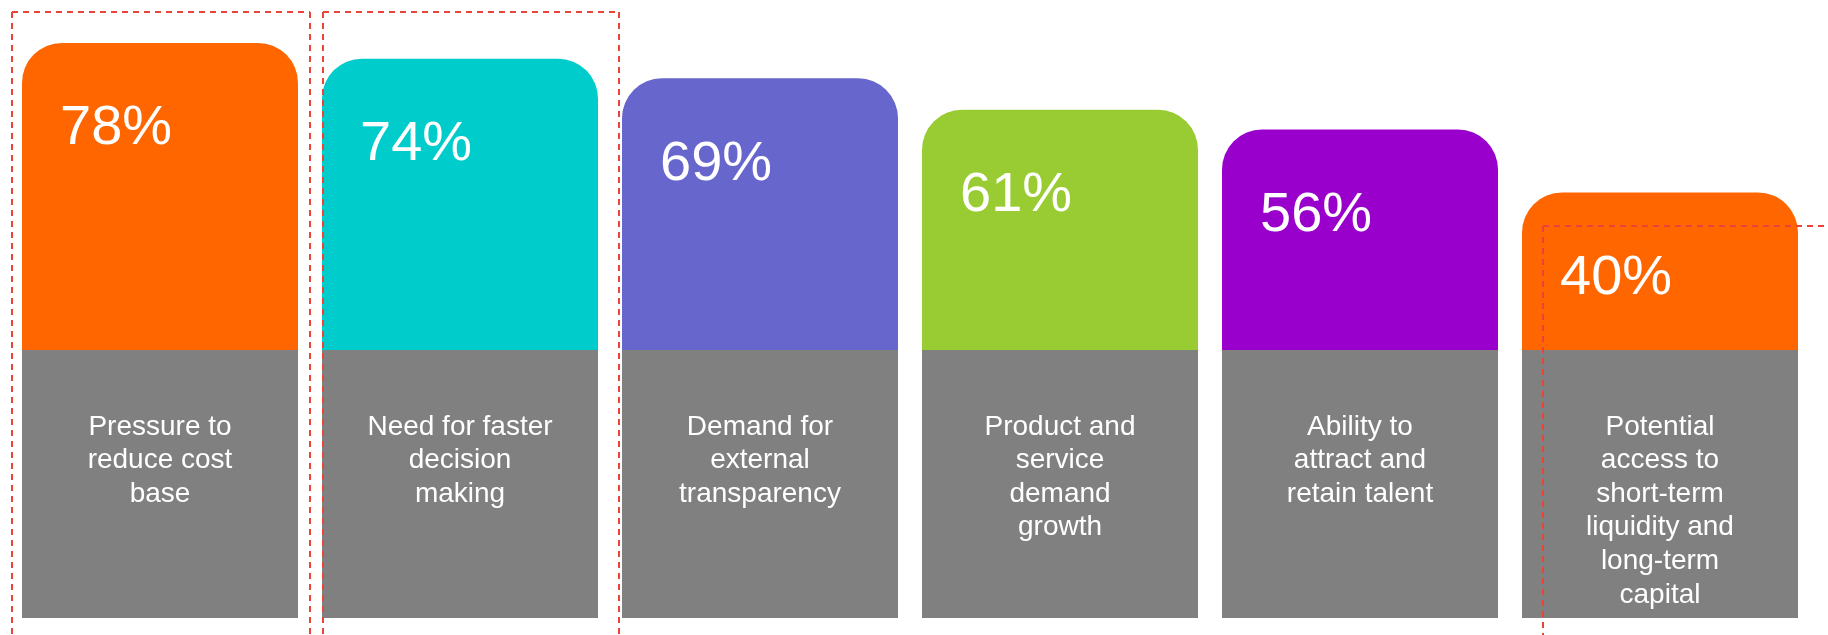 This screenshot has width=1828, height=635. I want to click on x-tick-label: Demand for external transparency, so click(760, 458).